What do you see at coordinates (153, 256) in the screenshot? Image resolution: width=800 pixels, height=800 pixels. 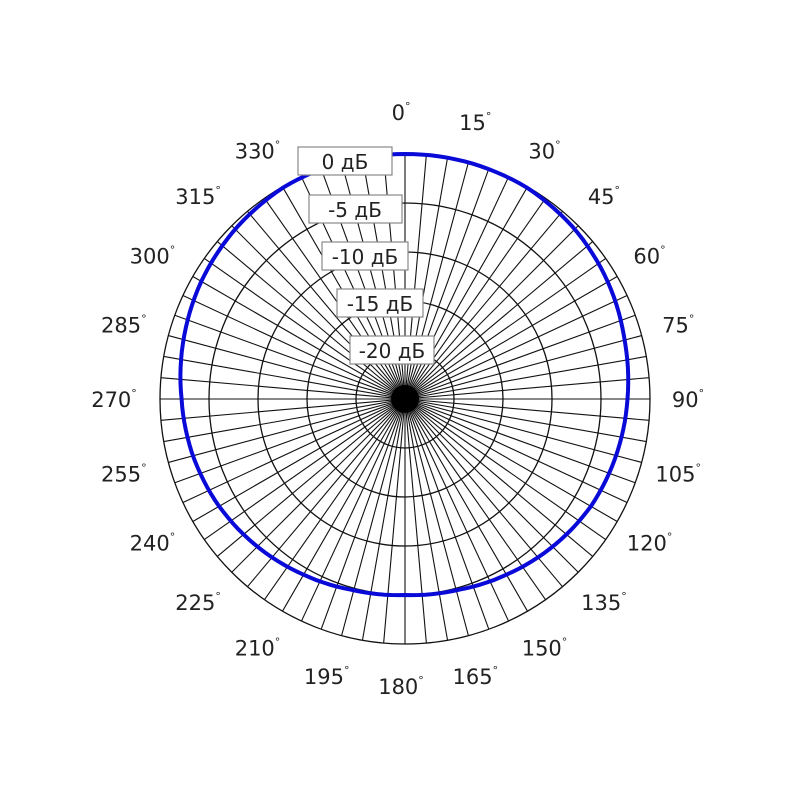 I see `angle-label-300: 300°` at bounding box center [153, 256].